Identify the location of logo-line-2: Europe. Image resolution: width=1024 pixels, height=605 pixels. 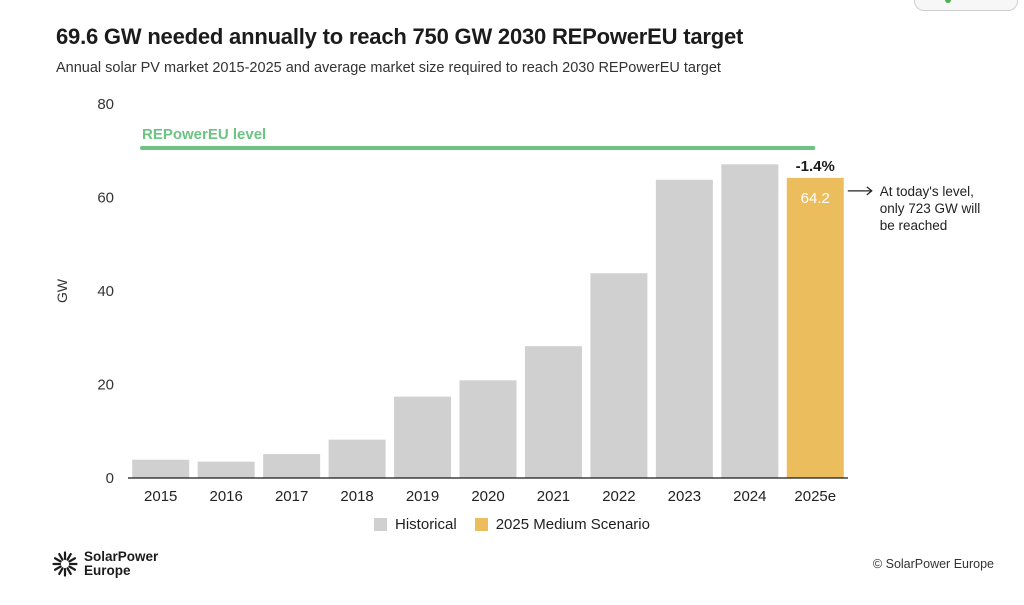
(107, 570).